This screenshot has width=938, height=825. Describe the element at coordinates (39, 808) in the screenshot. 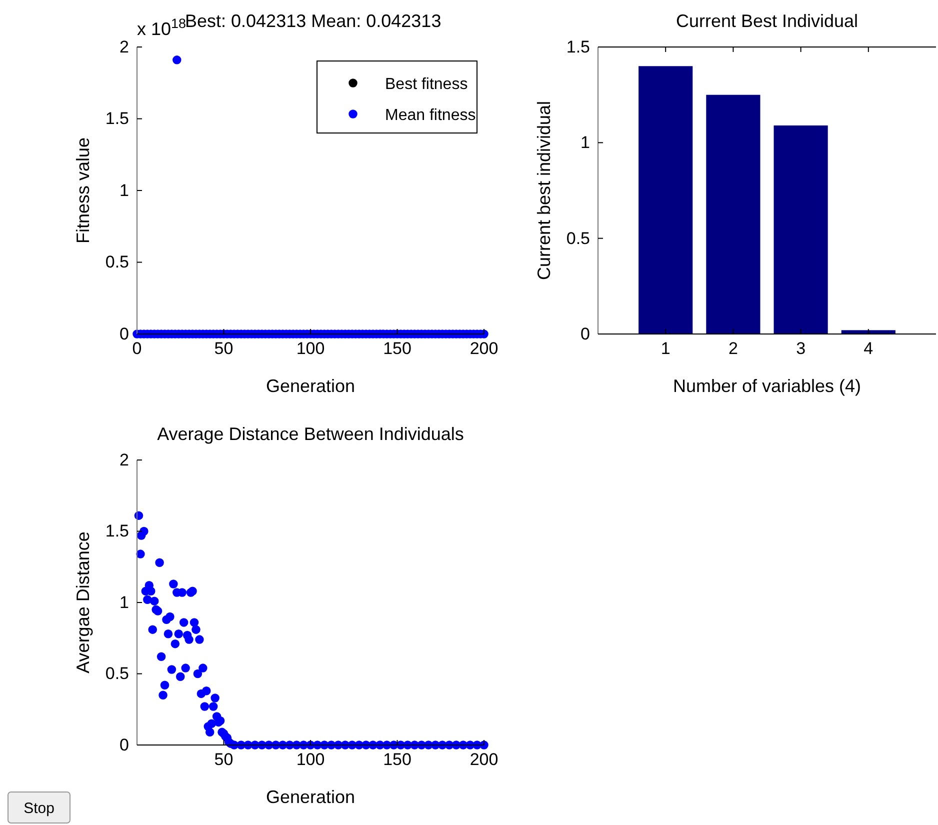

I see `button: Stop` at that location.